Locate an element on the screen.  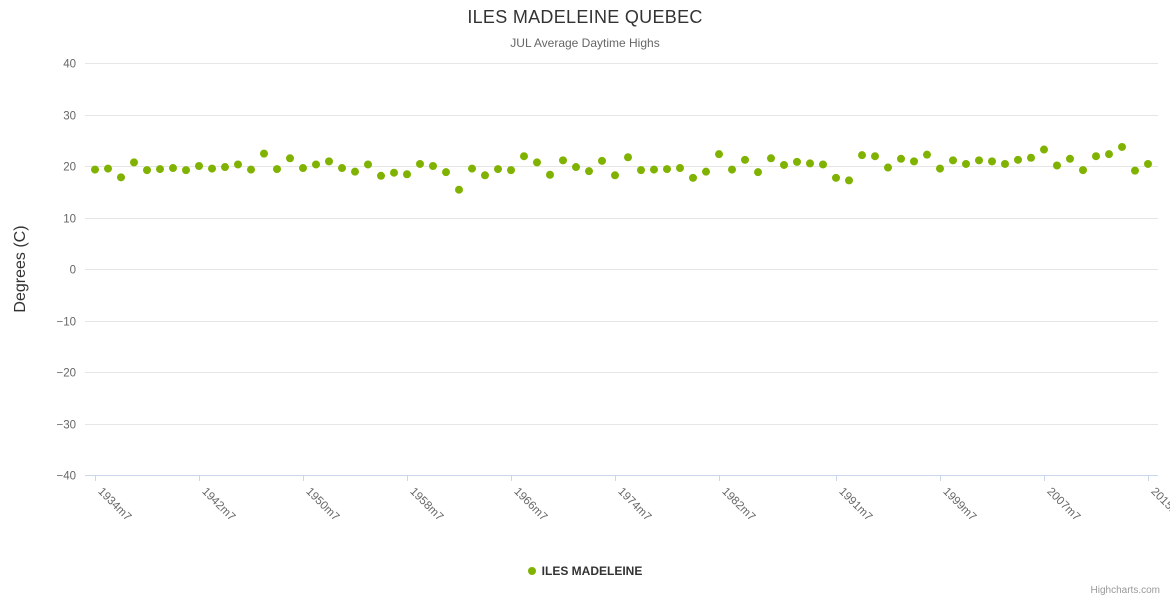
y-axis-tick-label: −20 is located at coordinates (66, 374).